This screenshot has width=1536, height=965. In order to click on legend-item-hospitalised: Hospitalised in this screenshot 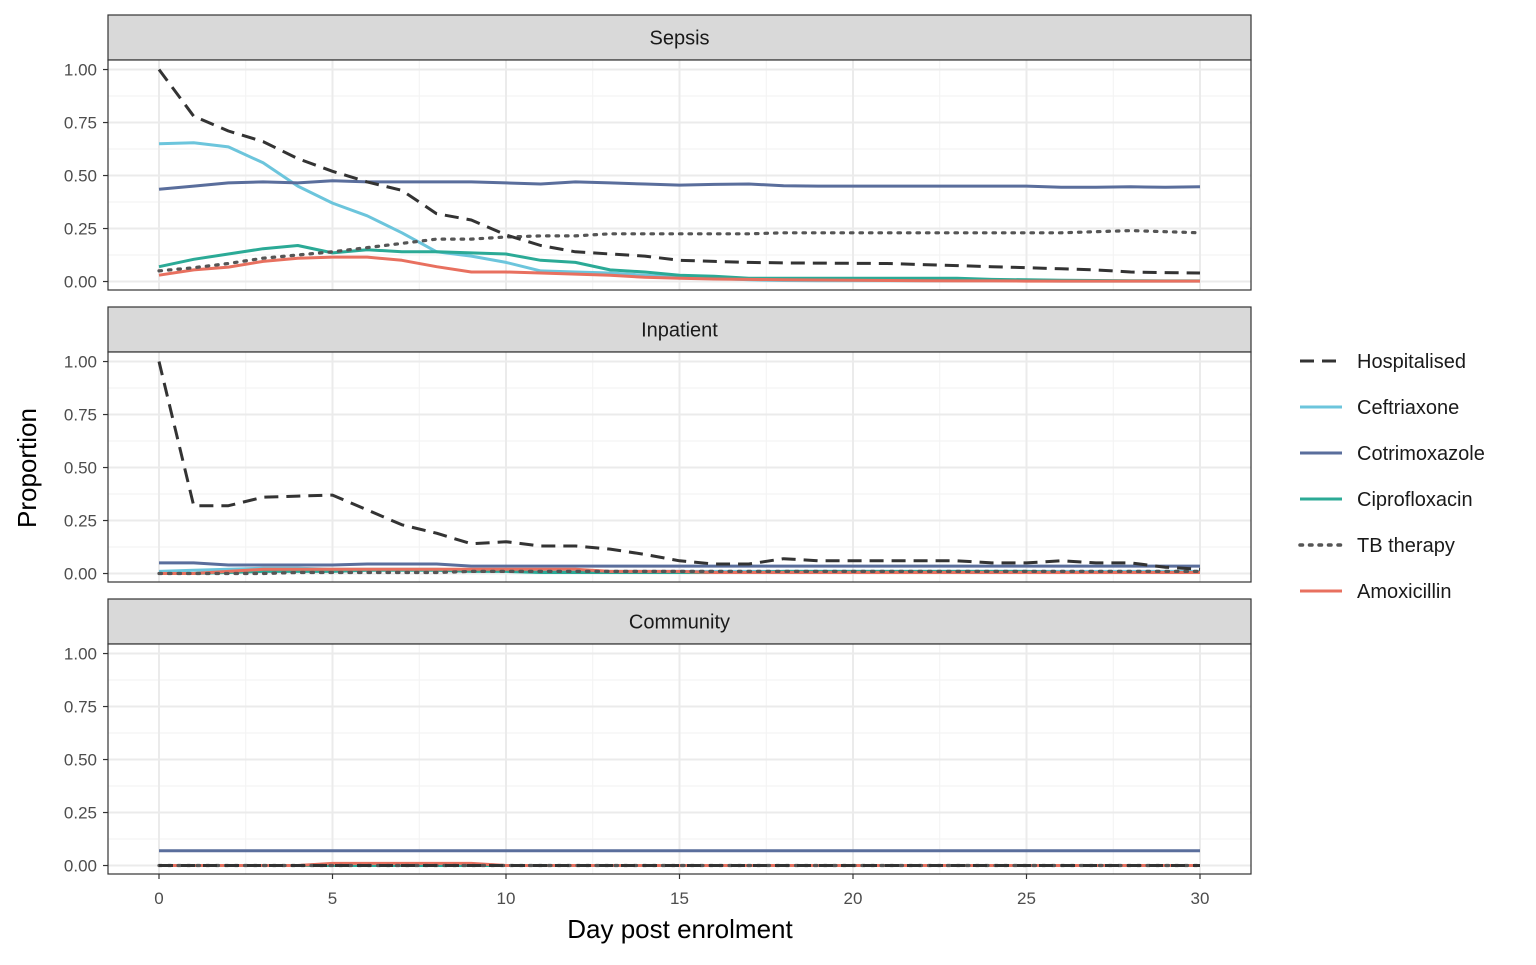, I will do `click(1383, 362)`.